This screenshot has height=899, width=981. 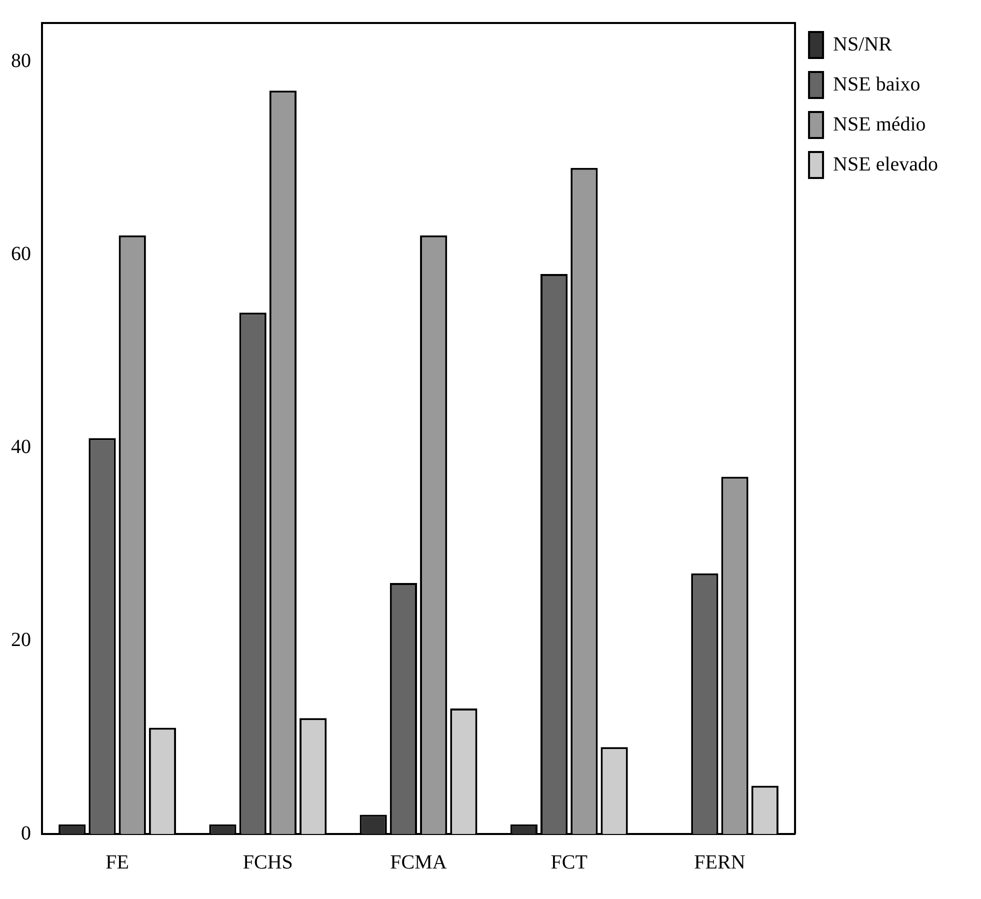 What do you see at coordinates (863, 44) in the screenshot?
I see `legend-label: NS/NR` at bounding box center [863, 44].